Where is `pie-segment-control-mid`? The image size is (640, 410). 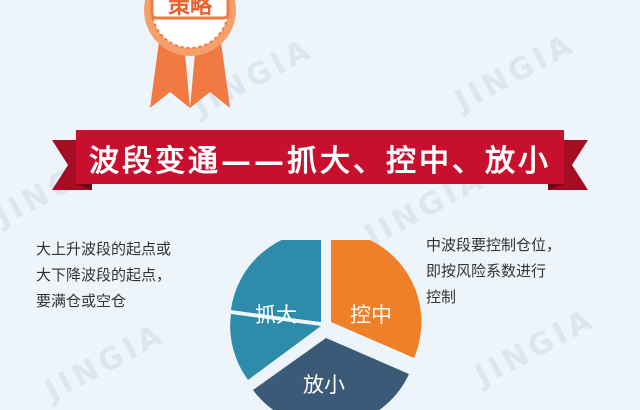 pie-segment-control-mid is located at coordinates (376, 299).